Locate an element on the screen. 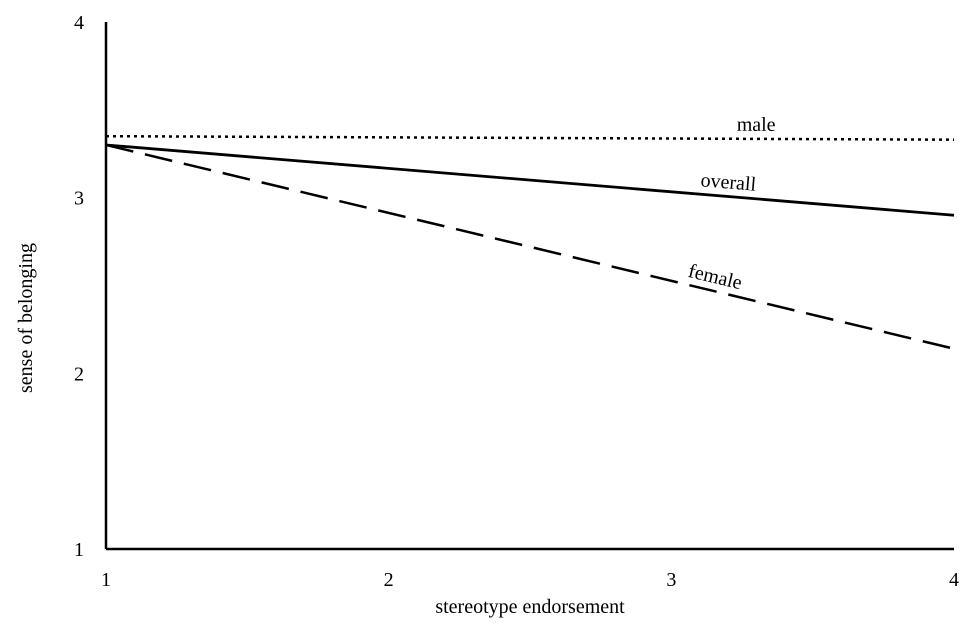 The height and width of the screenshot is (634, 974). y-tick-label: 3 is located at coordinates (79, 199).